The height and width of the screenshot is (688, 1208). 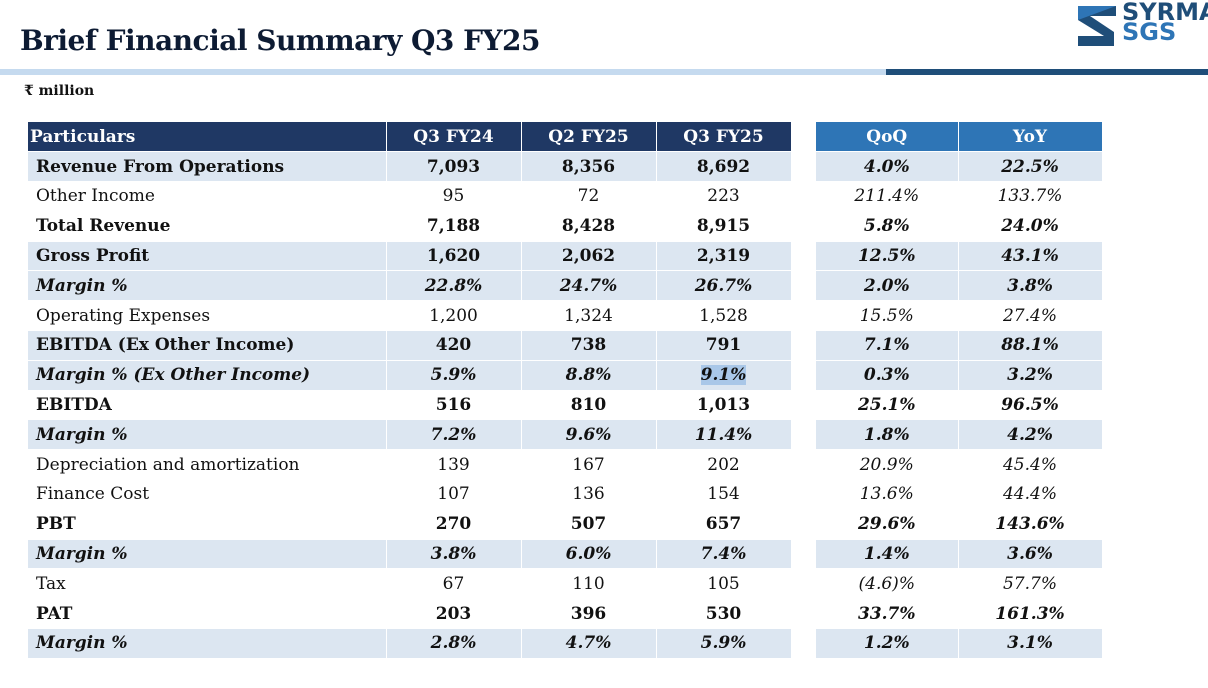 I want to click on value-cell: 7.4%, so click(x=724, y=554).